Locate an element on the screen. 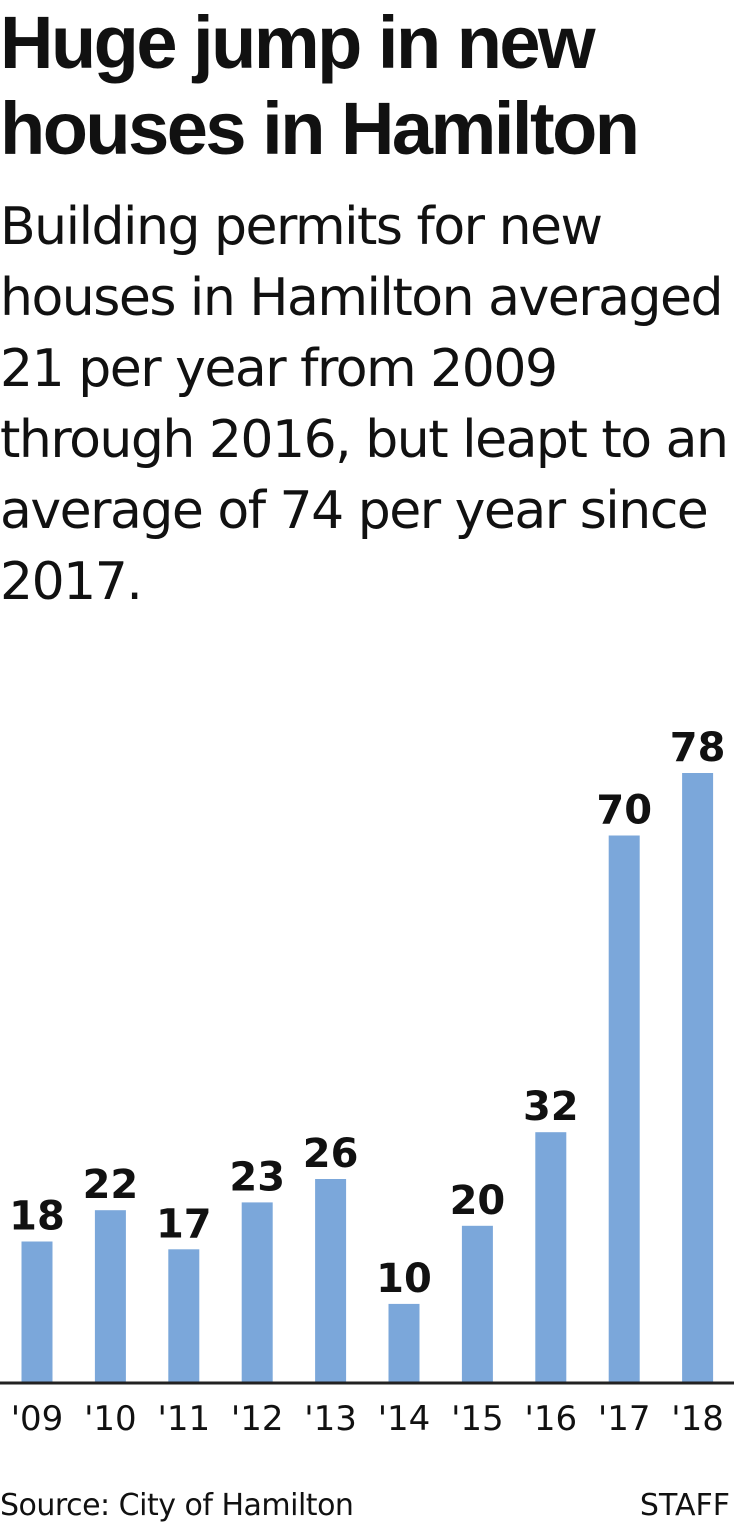 Image resolution: width=734 pixels, height=1536 pixels. bar-value-label: 70 is located at coordinates (624, 811).